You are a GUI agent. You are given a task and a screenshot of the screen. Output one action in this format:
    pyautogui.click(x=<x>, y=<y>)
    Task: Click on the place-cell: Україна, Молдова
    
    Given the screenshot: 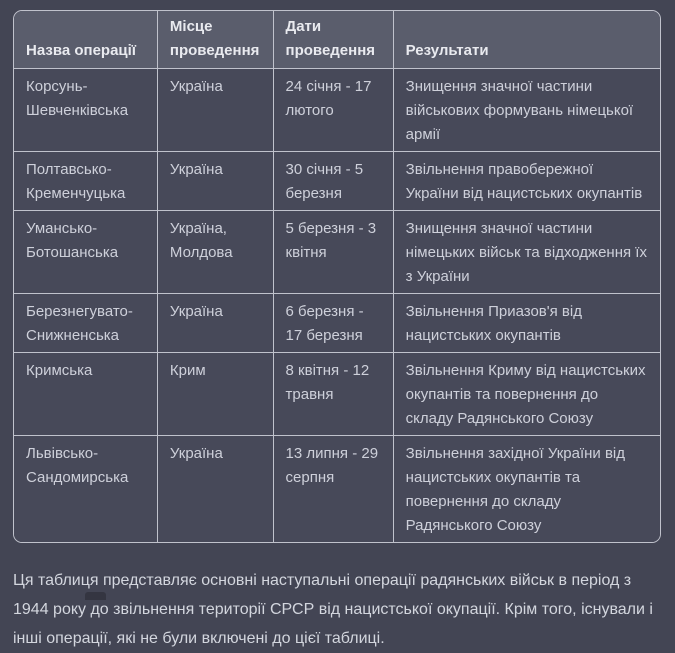 What is the action you would take?
    pyautogui.click(x=215, y=252)
    